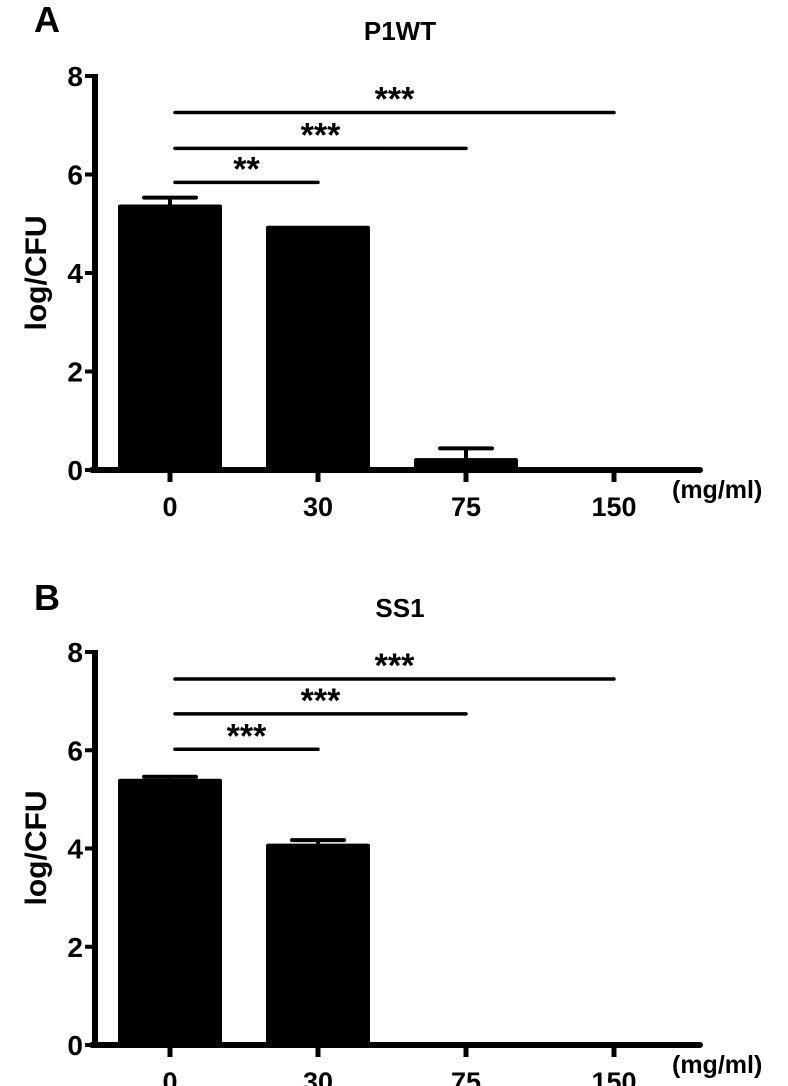 This screenshot has height=1086, width=788. Describe the element at coordinates (47, 597) in the screenshot. I see `panel-label: B` at that location.